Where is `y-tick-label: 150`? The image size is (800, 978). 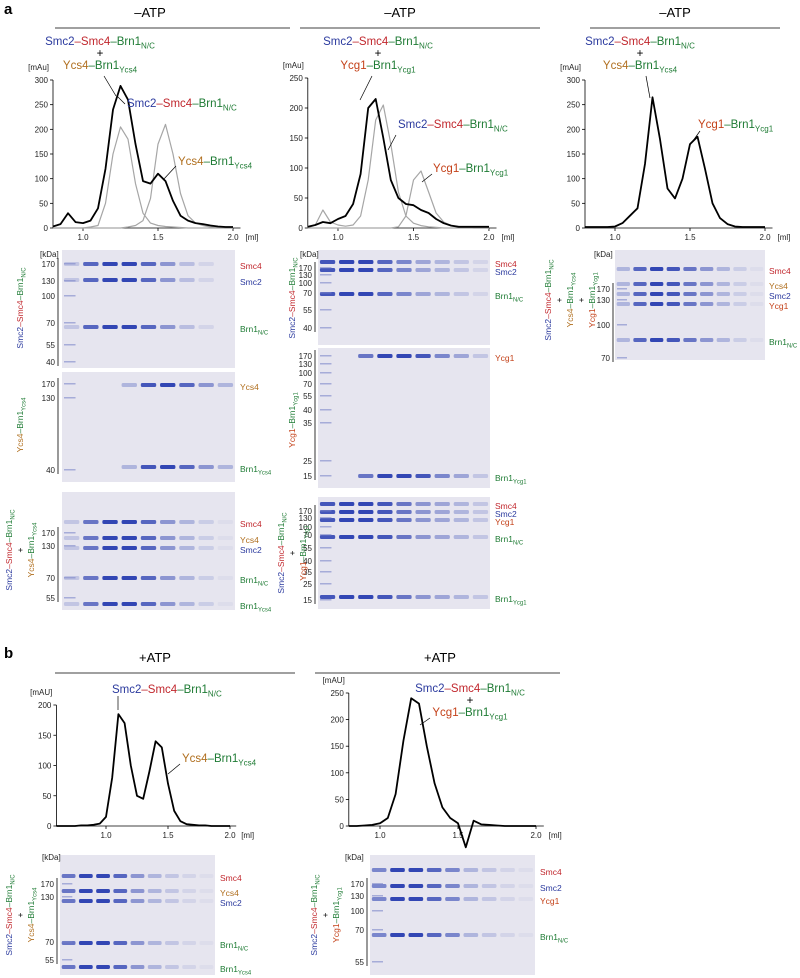
y-tick-label: 150 is located at coordinates (45, 735).